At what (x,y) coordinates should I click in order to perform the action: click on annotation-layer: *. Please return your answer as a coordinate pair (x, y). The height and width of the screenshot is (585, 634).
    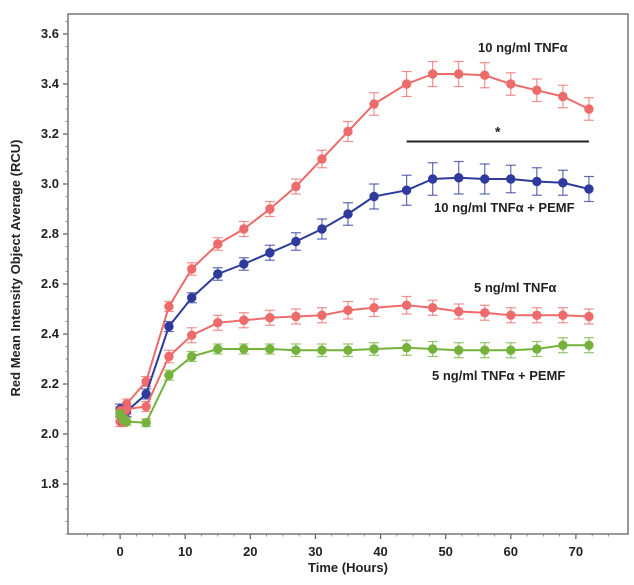
    Looking at the image, I should click on (497, 133).